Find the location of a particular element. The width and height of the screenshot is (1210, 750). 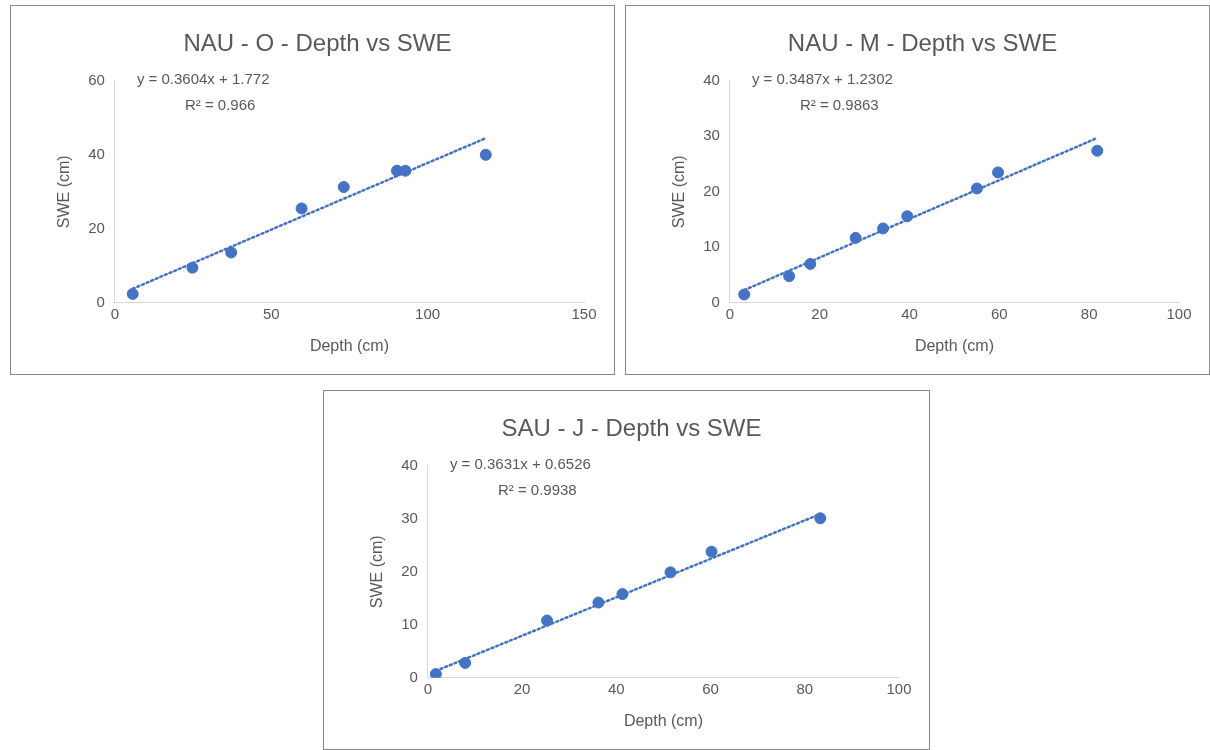

annotation: y = 0.3631x + 0.6526 is located at coordinates (520, 464).